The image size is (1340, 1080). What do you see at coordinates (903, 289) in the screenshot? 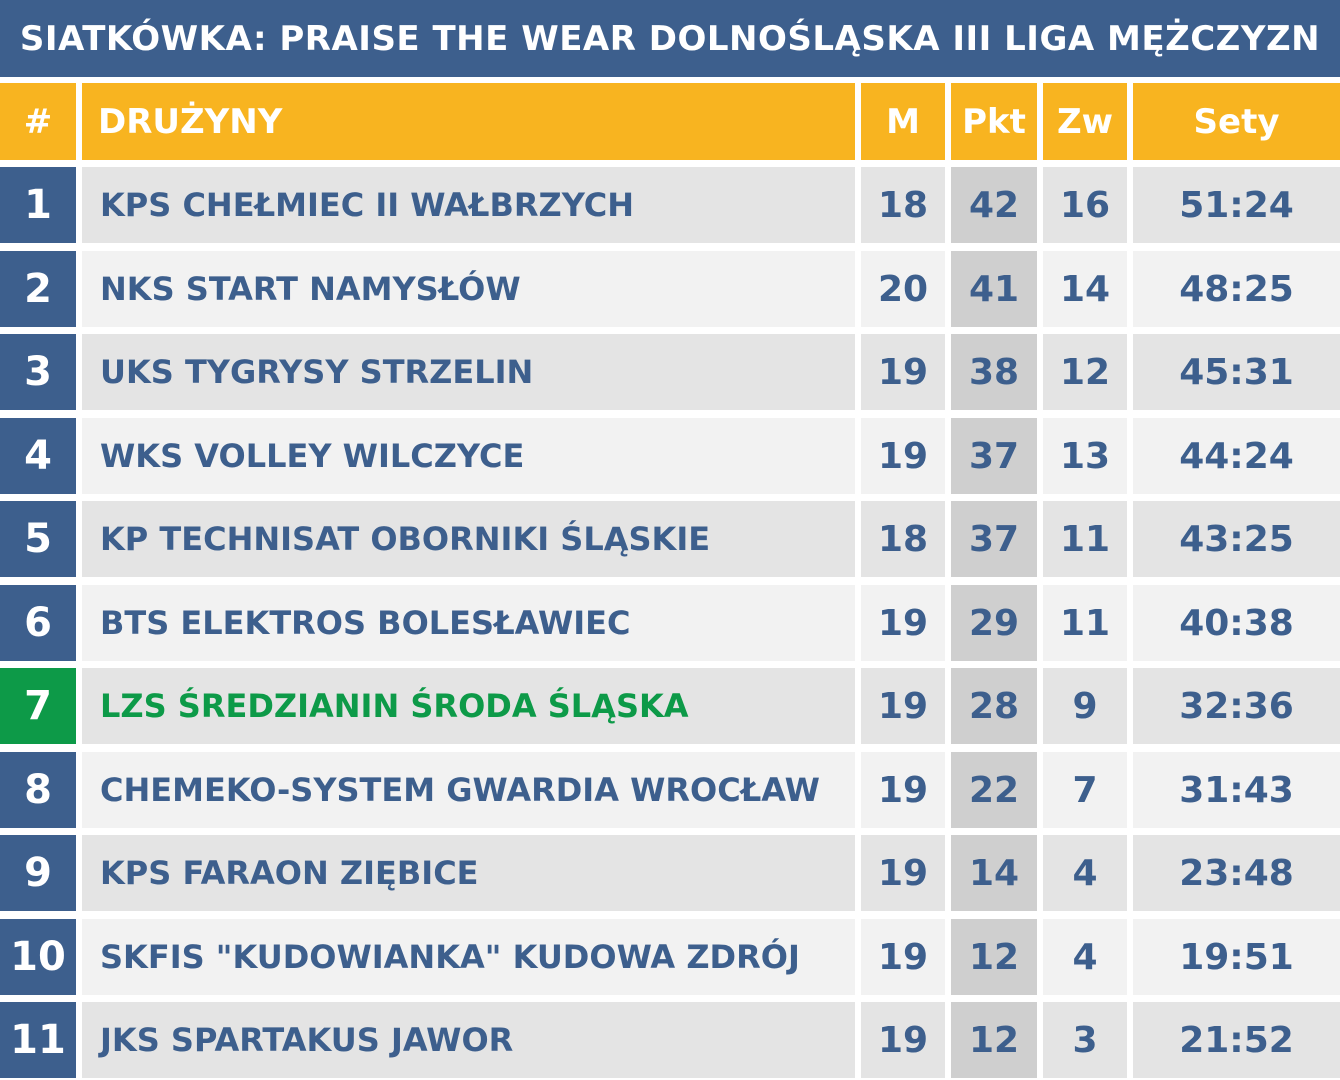
I see `matches-cell: 20` at bounding box center [903, 289].